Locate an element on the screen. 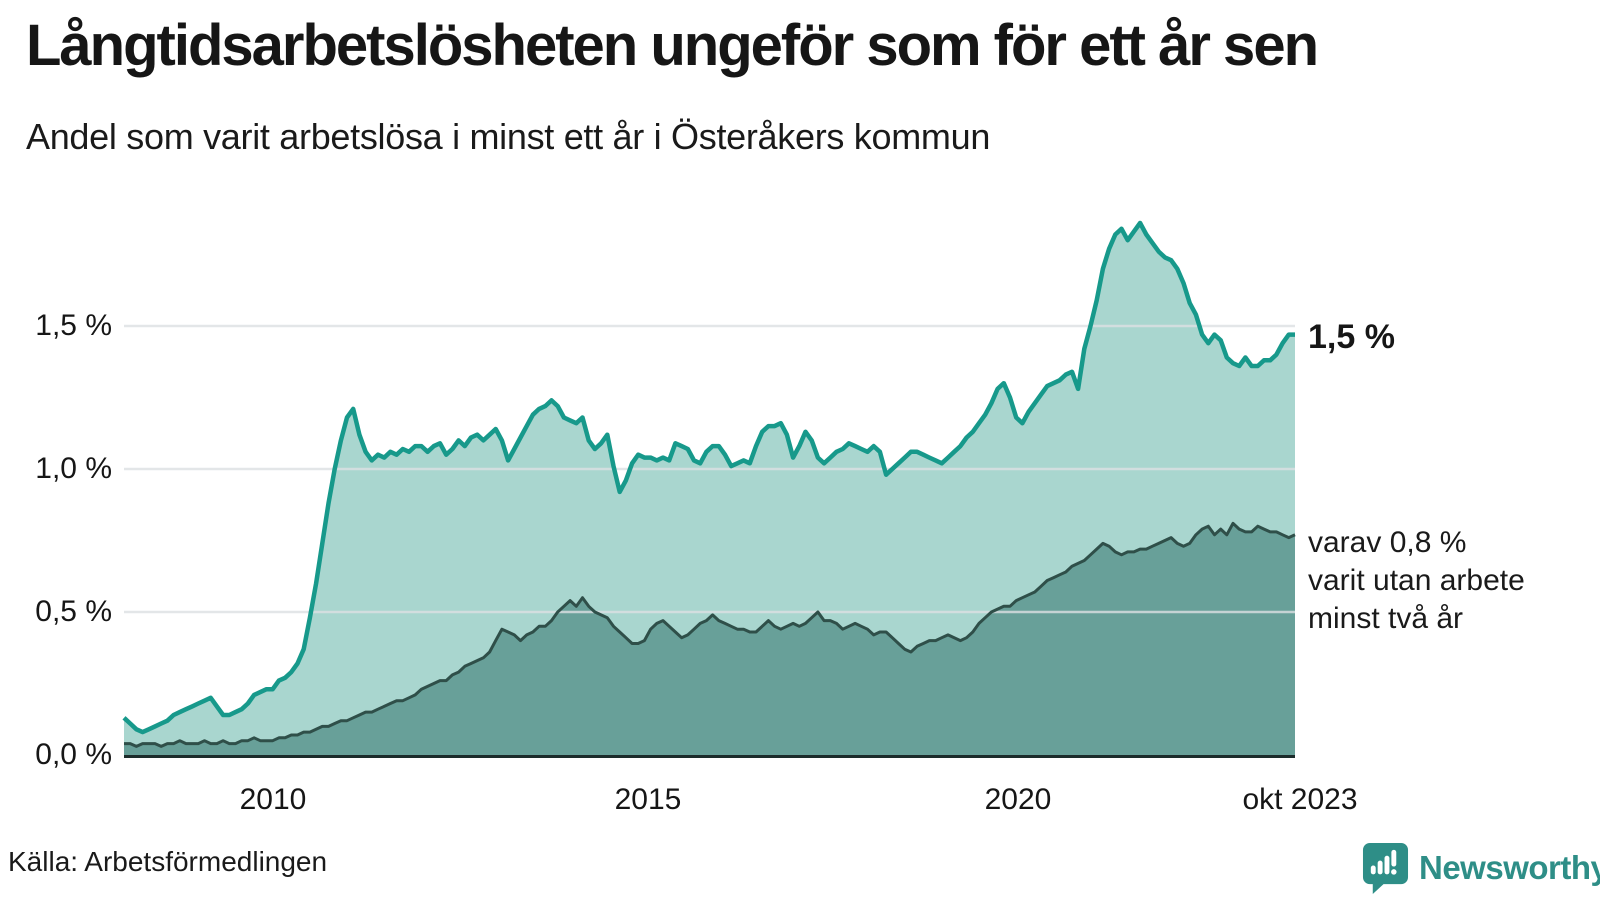 The image size is (1600, 900). y-axis-tick-1-0: 1,0 % is located at coordinates (73, 468).